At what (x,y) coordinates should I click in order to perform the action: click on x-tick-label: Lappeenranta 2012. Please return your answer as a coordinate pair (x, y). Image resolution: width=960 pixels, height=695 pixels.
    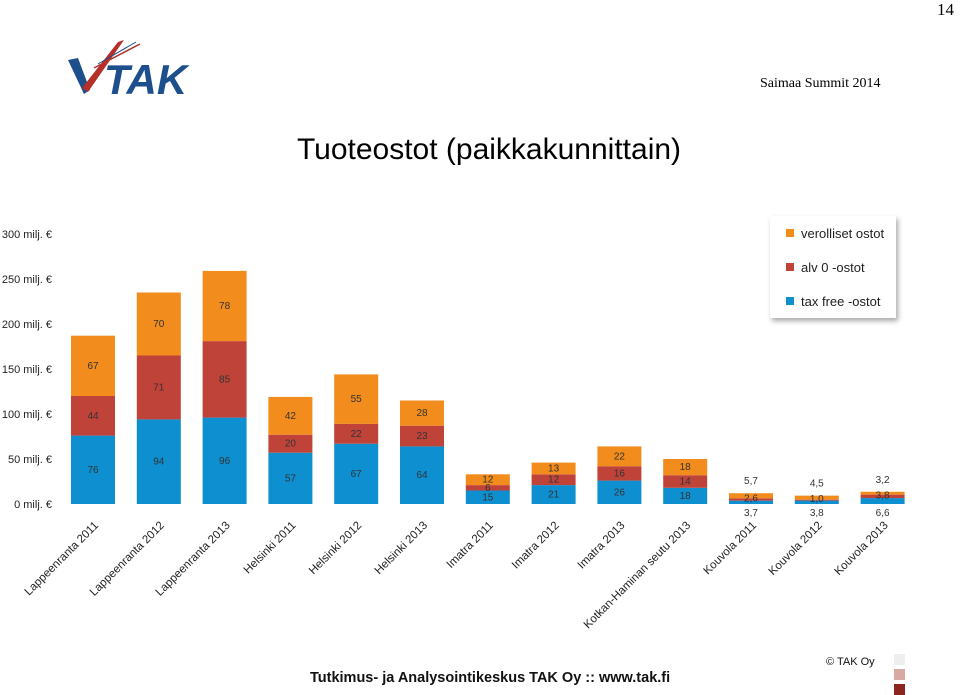
    Looking at the image, I should click on (127, 559).